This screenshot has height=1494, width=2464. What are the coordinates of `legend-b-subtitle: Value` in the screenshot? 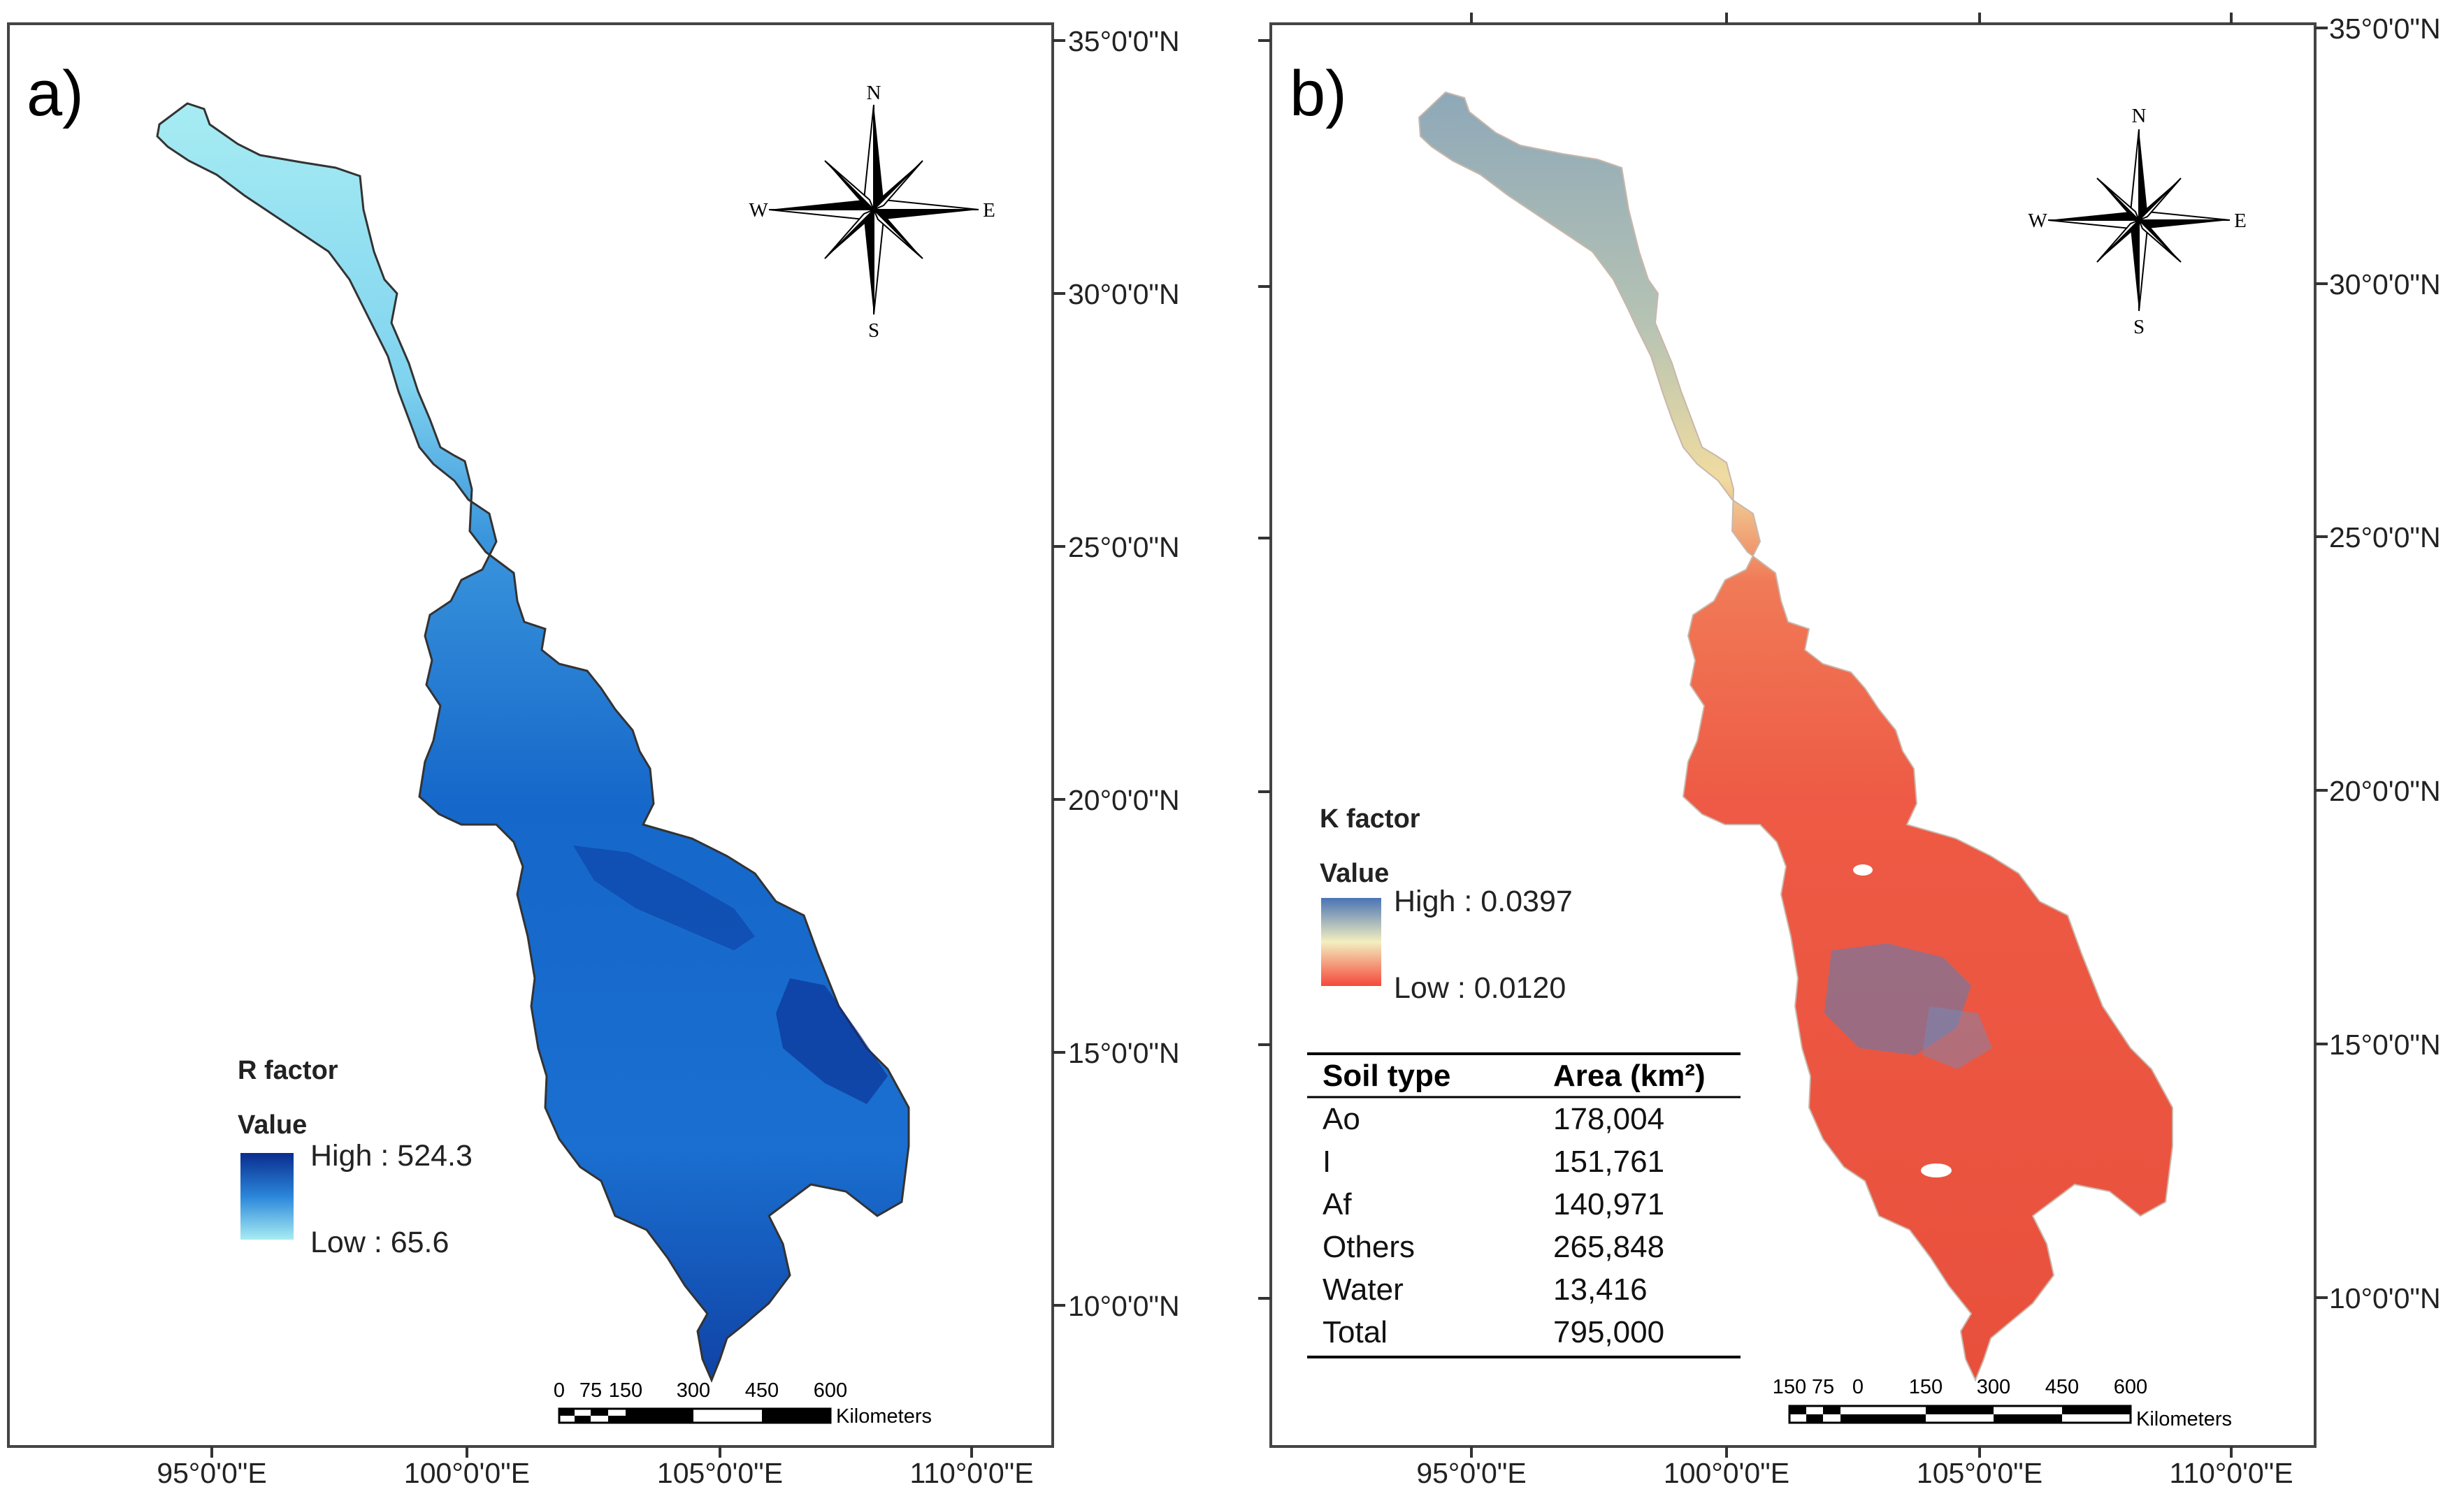 It's located at (1354, 873).